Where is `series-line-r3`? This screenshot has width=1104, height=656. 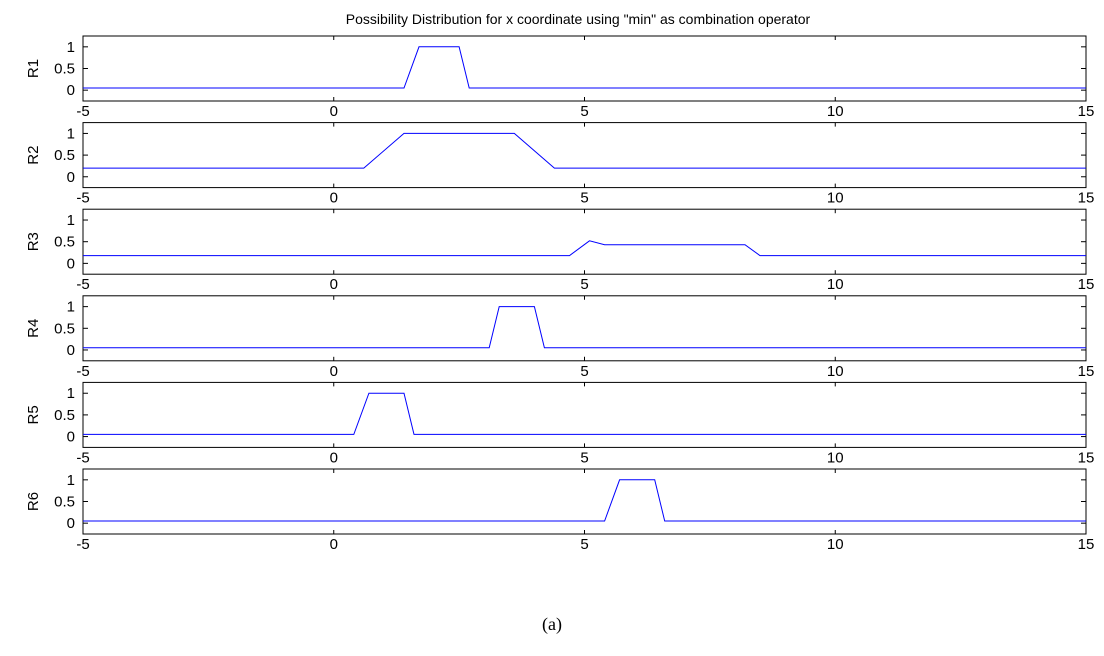 series-line-r3 is located at coordinates (584, 248).